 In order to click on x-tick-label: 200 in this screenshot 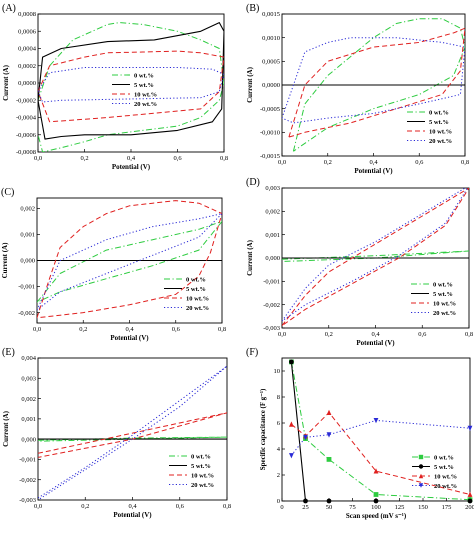, I will do `click(469, 507)`.